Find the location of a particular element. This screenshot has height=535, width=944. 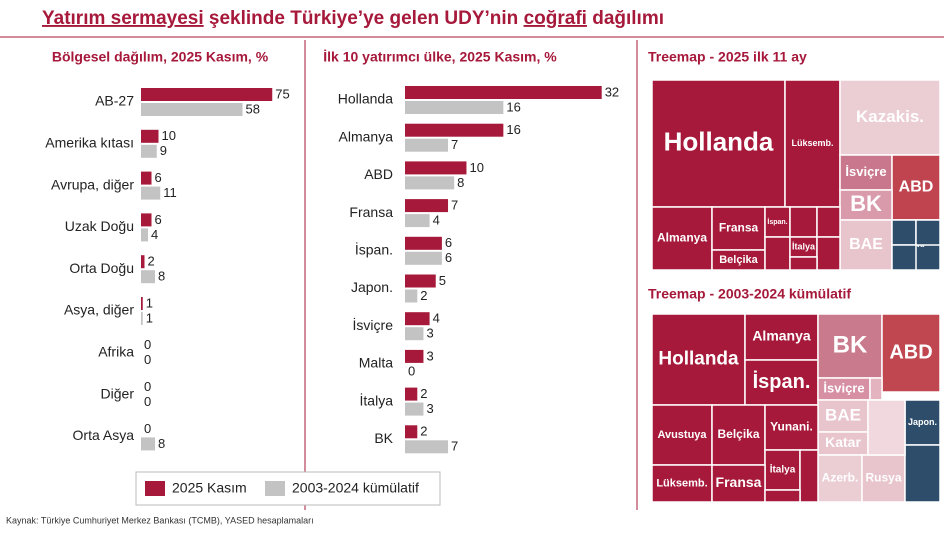

value-label: 11 is located at coordinates (170, 192).